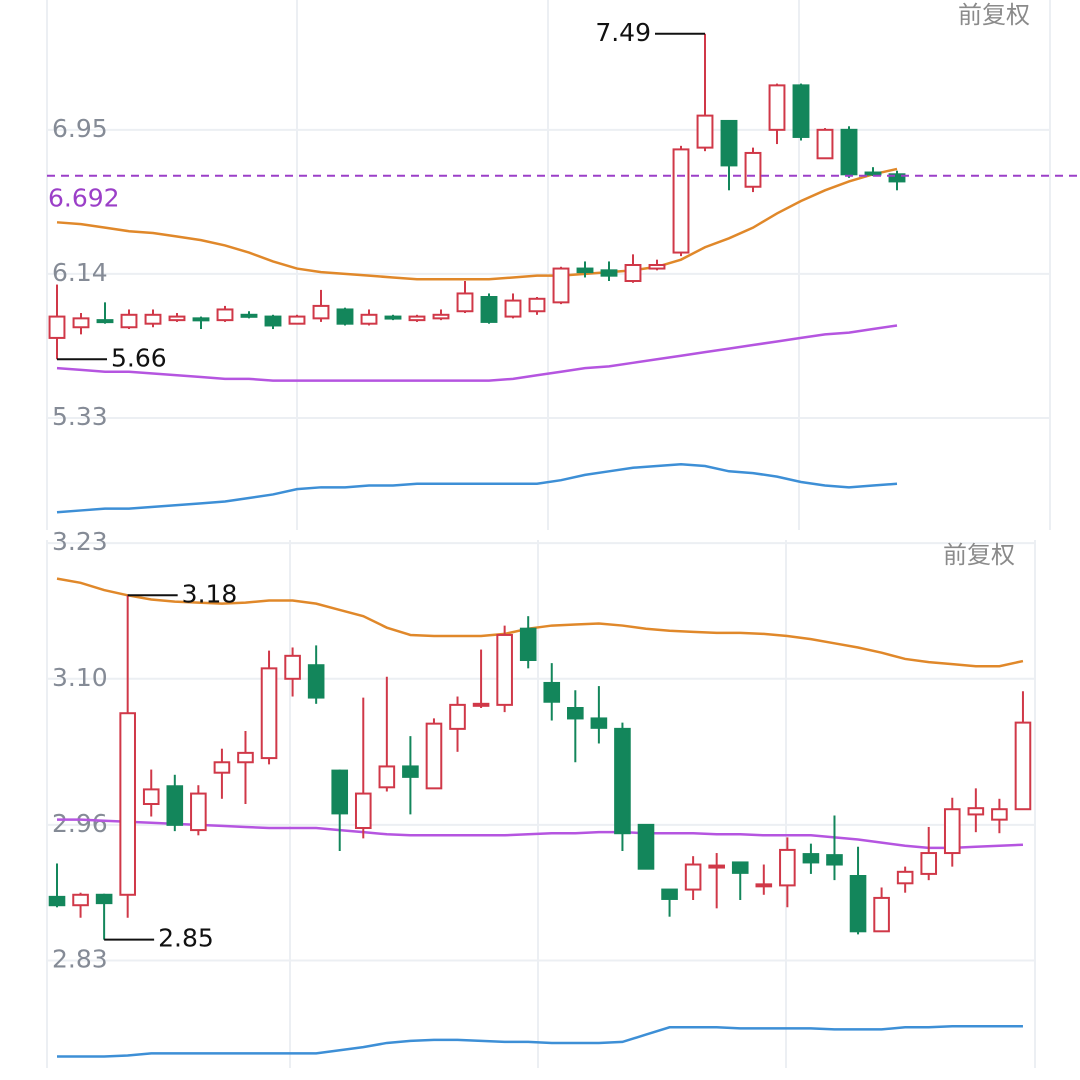 The width and height of the screenshot is (1080, 1080). What do you see at coordinates (80, 128) in the screenshot?
I see `y-tick-label: 6.95` at bounding box center [80, 128].